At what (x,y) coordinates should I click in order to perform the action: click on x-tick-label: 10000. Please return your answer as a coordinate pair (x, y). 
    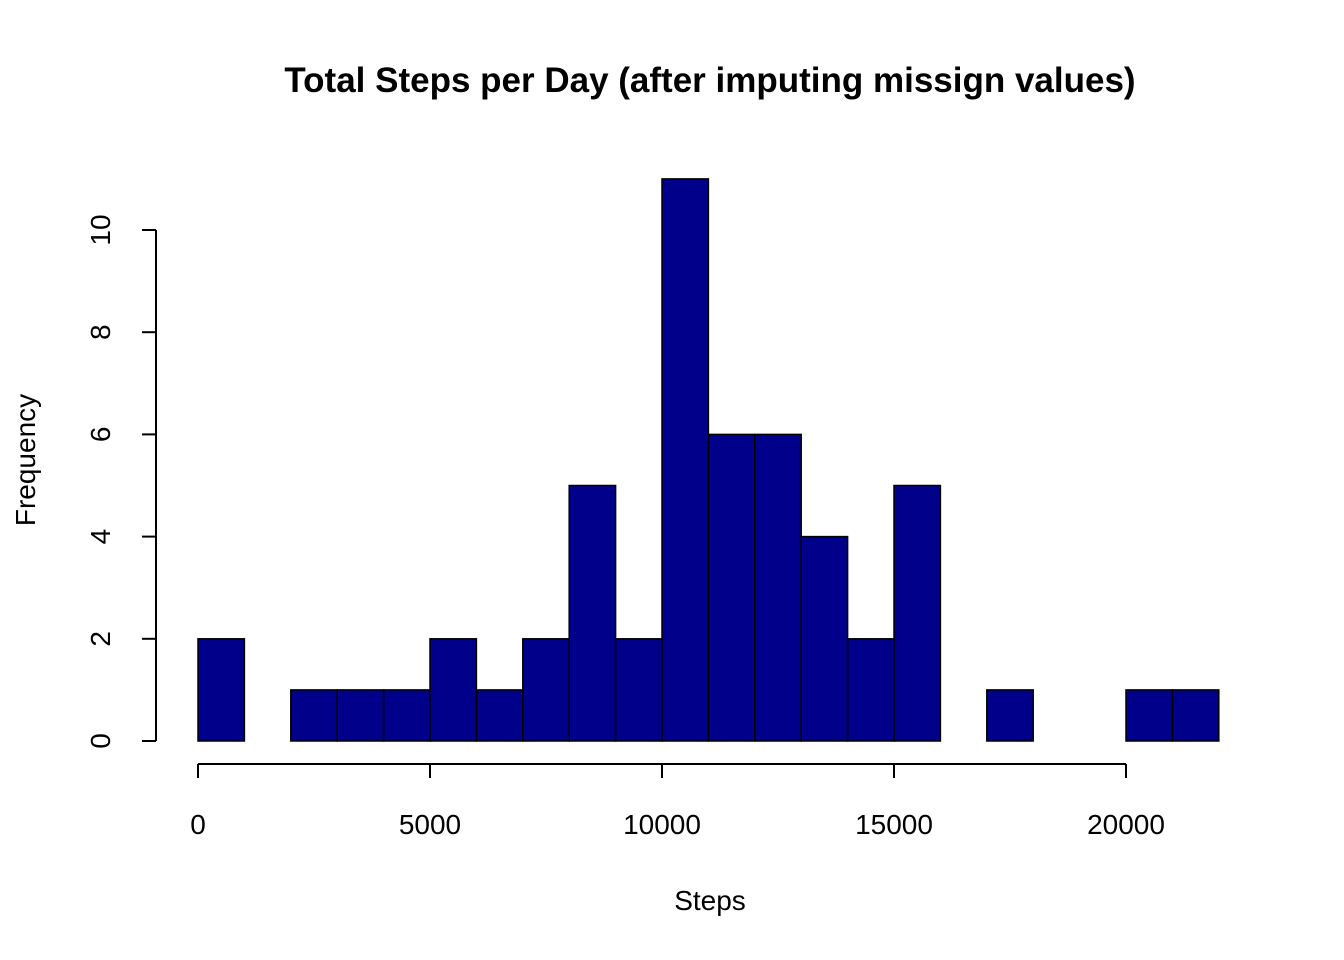
    Looking at the image, I should click on (662, 824).